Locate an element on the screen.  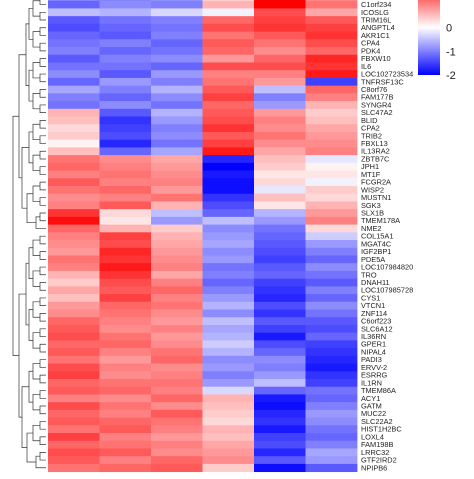
row-label: TRO is located at coordinates (369, 274).